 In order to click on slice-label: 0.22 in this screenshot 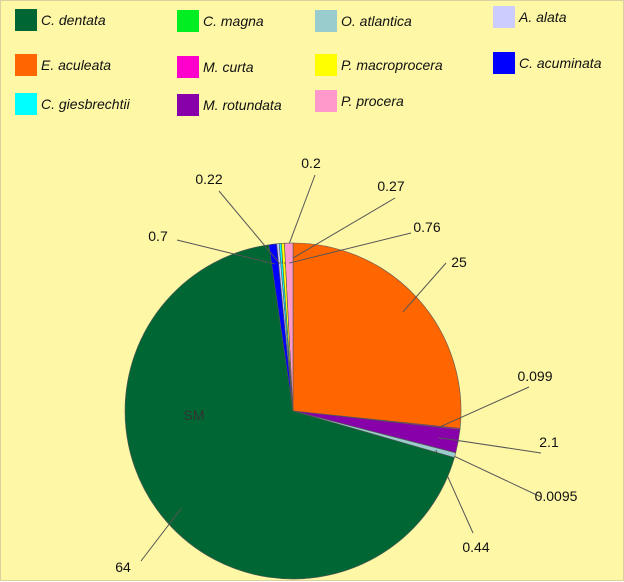, I will do `click(208, 179)`.